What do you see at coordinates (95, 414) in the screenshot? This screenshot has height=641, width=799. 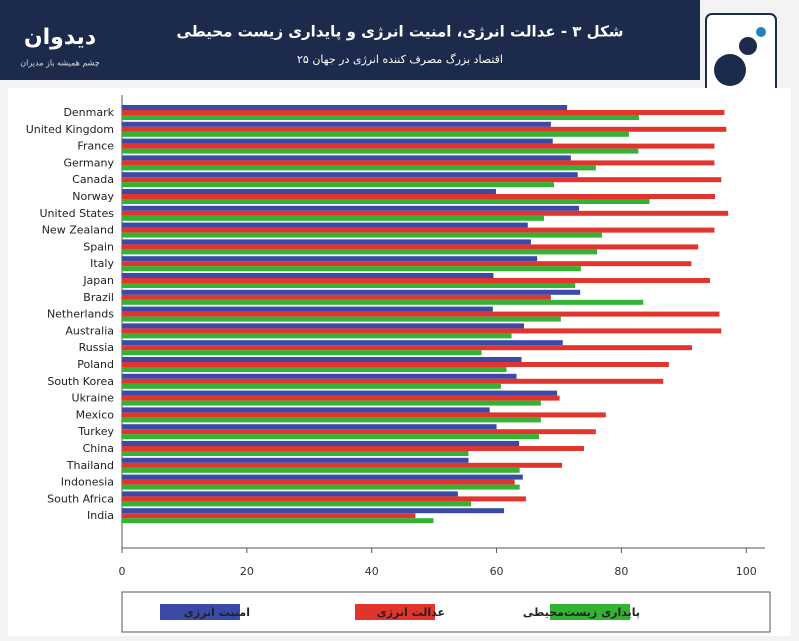 I see `y-tick-label: Mexico` at bounding box center [95, 414].